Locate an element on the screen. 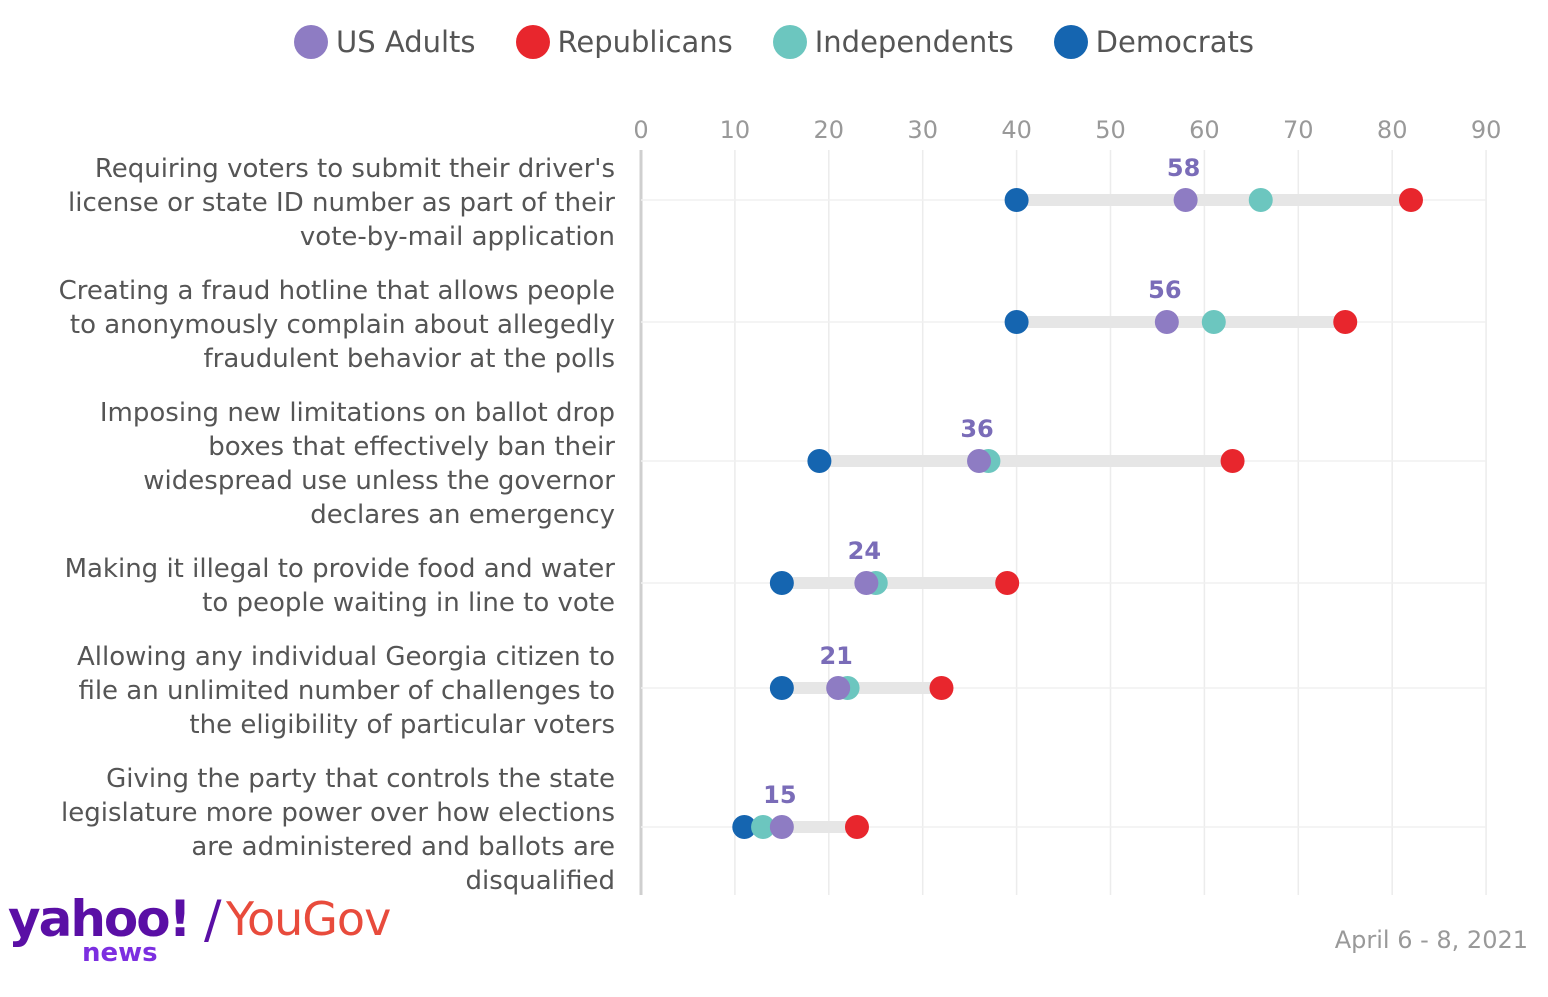 This screenshot has width=1548, height=997. tick-label-60: 60 is located at coordinates (1204, 130).